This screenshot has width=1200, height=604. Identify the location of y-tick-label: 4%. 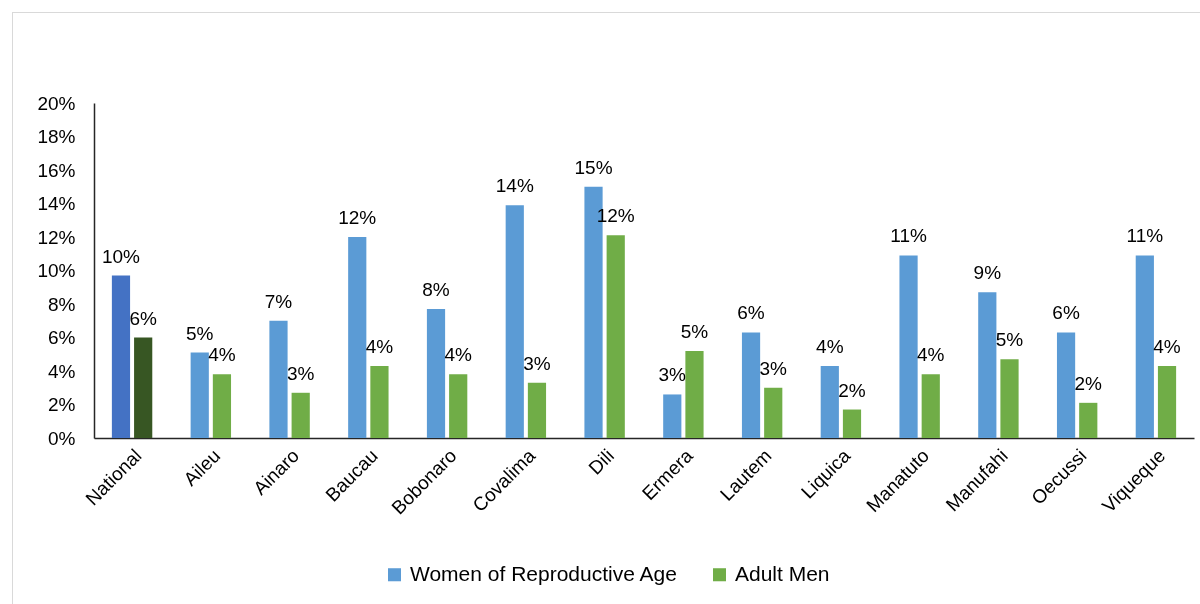
(62, 371).